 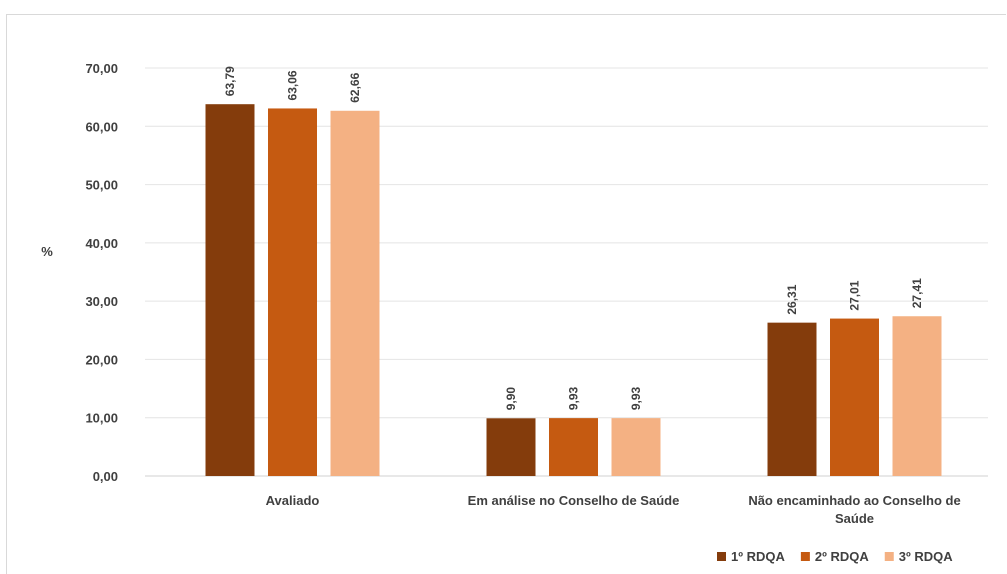 I want to click on data-label: 63,06, so click(x=293, y=85).